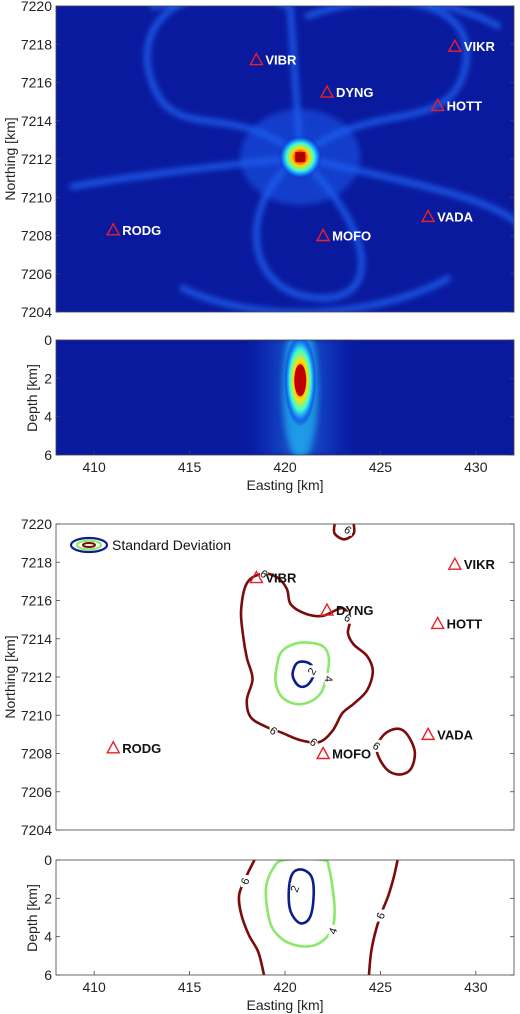 The height and width of the screenshot is (1014, 520). I want to click on depth-density-x-ticks: 410 415 420 425 430, so click(285, 463).